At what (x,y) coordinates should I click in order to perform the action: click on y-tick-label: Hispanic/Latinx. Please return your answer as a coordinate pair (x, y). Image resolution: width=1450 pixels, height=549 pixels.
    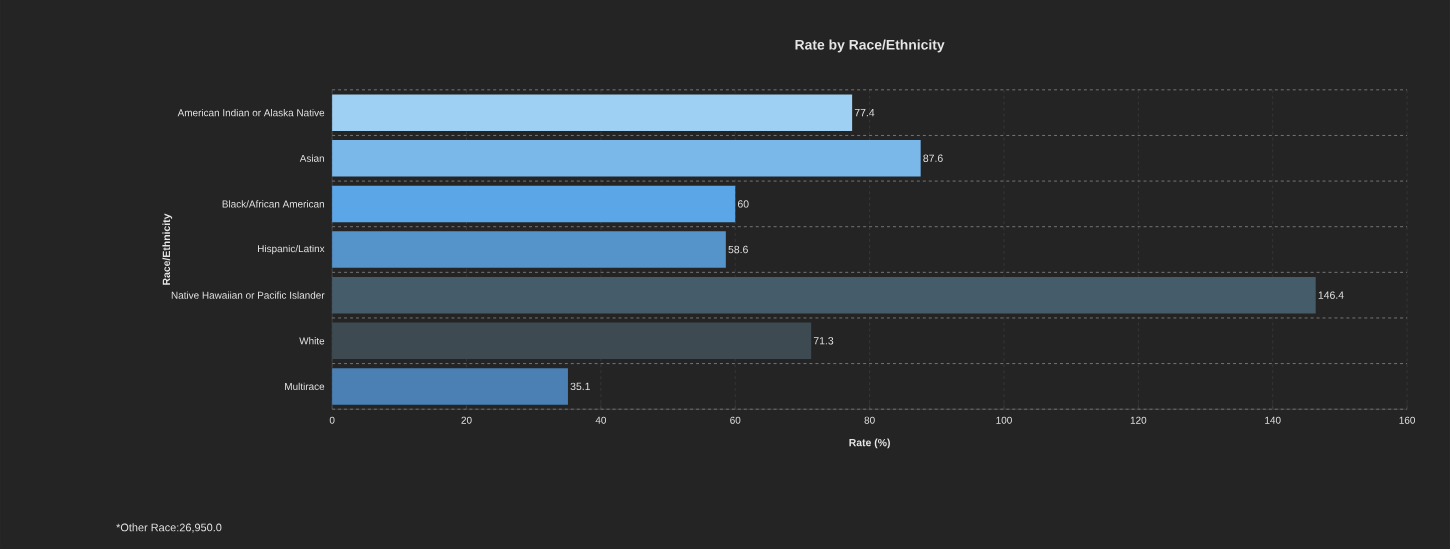
    Looking at the image, I should click on (291, 249).